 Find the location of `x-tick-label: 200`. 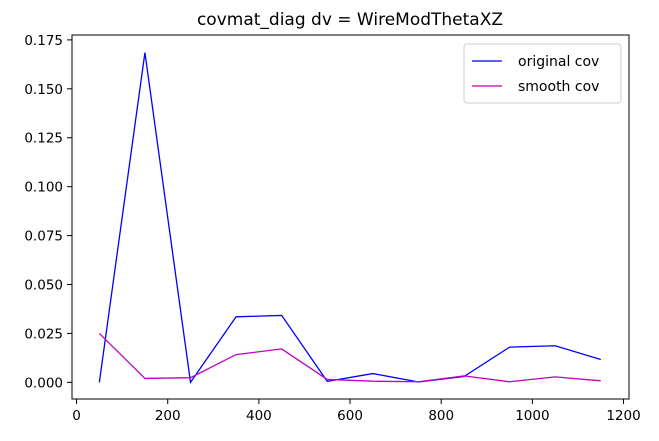

x-tick-label: 200 is located at coordinates (168, 416).